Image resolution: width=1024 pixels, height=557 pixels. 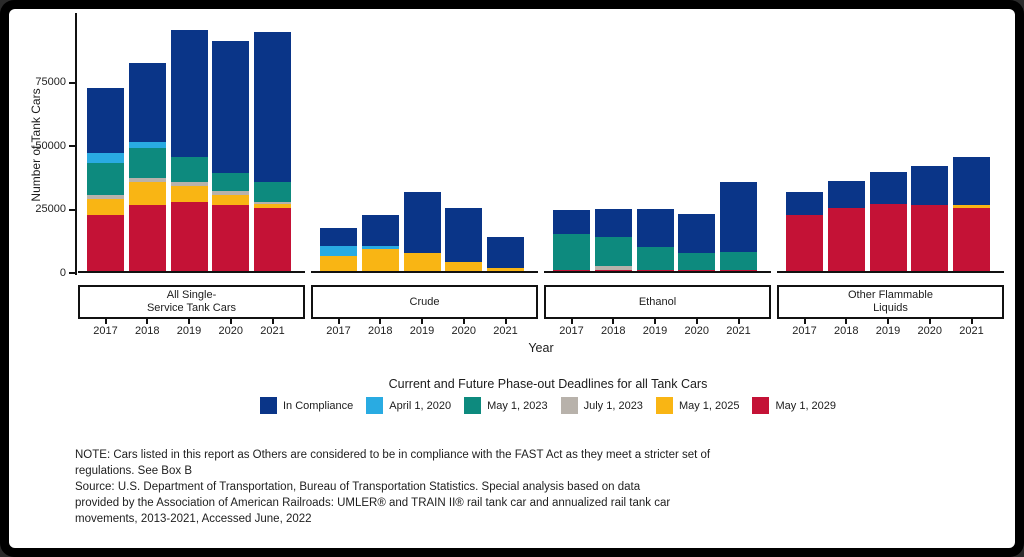 What do you see at coordinates (473, 405) in the screenshot?
I see `legend-swatch-may2023` at bounding box center [473, 405].